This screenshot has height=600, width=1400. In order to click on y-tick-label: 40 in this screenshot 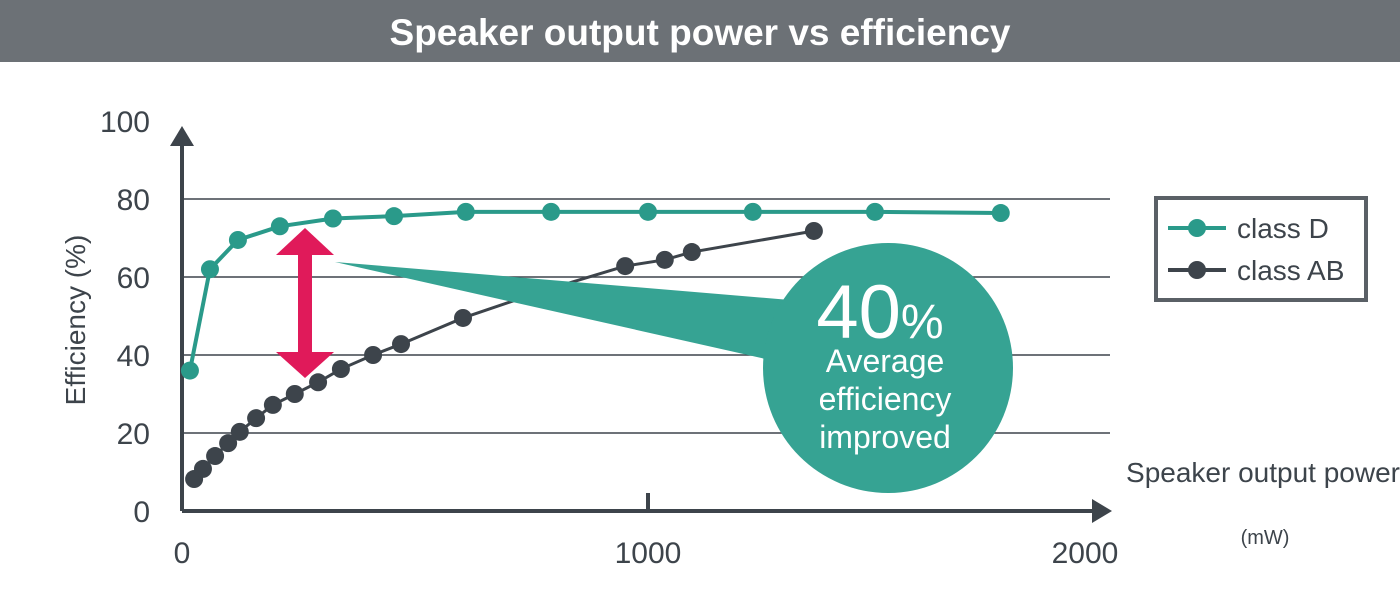, I will do `click(133, 356)`.